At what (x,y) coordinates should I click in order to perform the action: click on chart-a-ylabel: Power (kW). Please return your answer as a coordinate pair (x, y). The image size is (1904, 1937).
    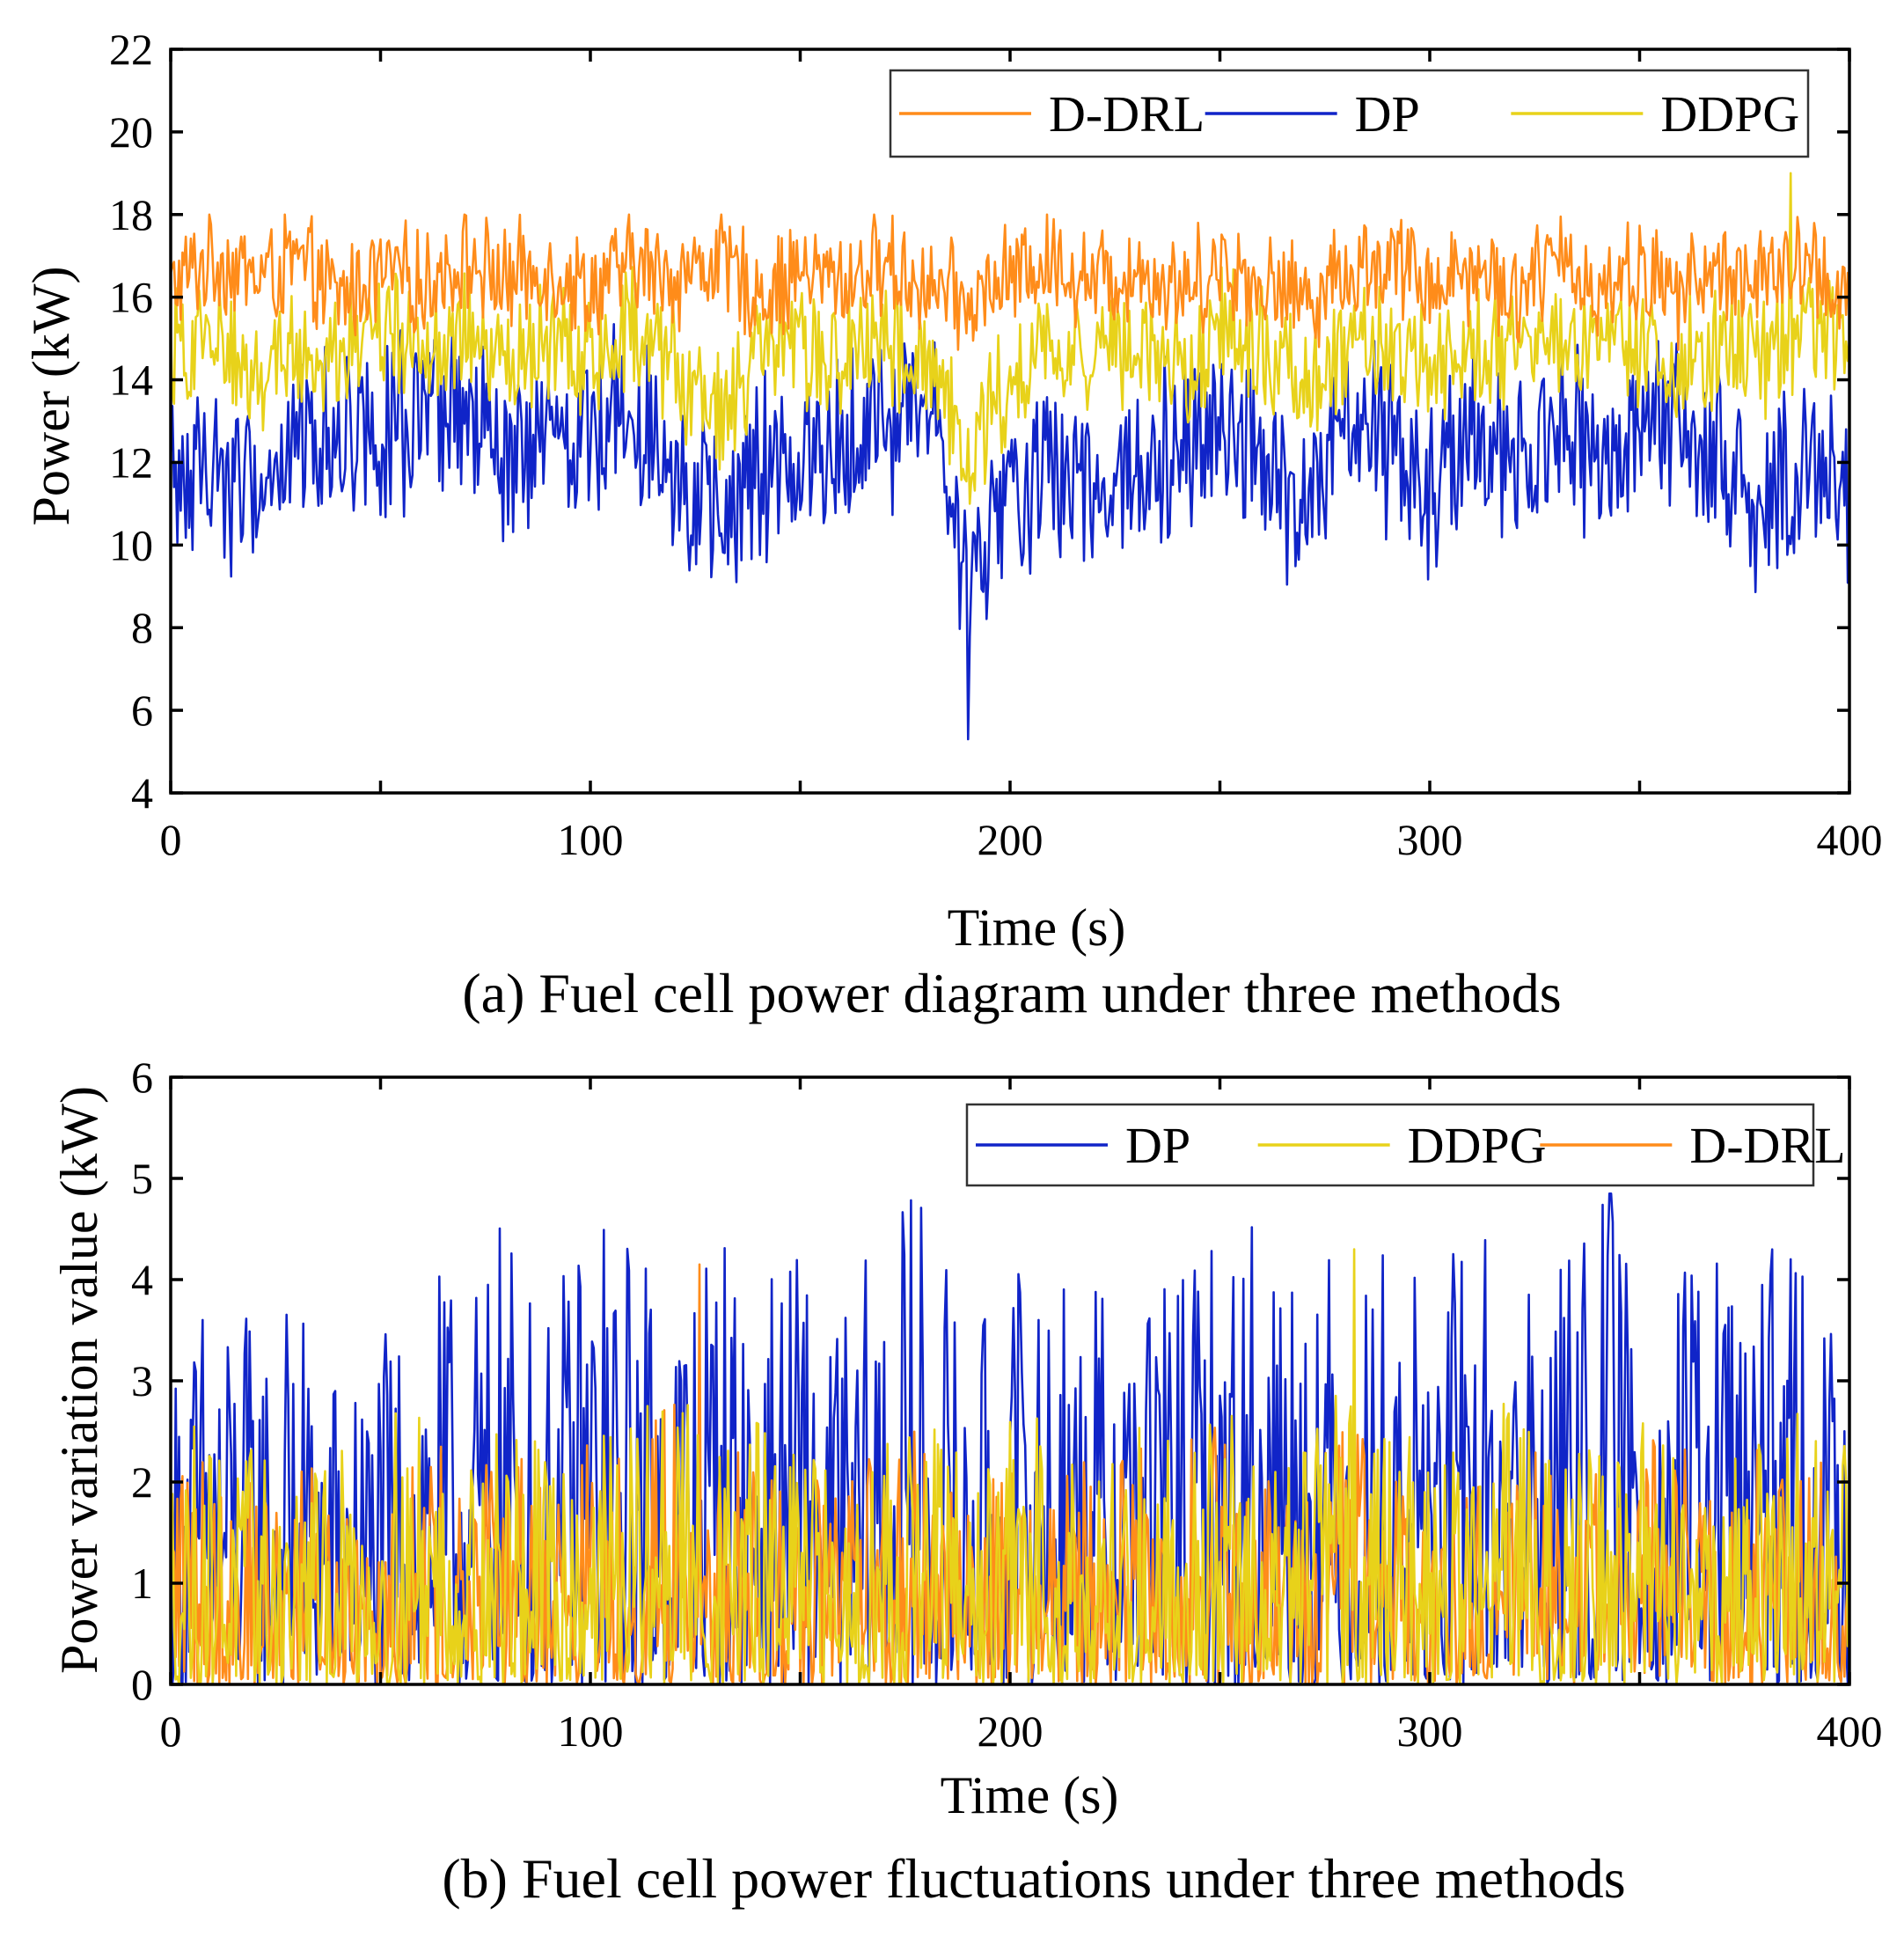
    Looking at the image, I should click on (51, 396).